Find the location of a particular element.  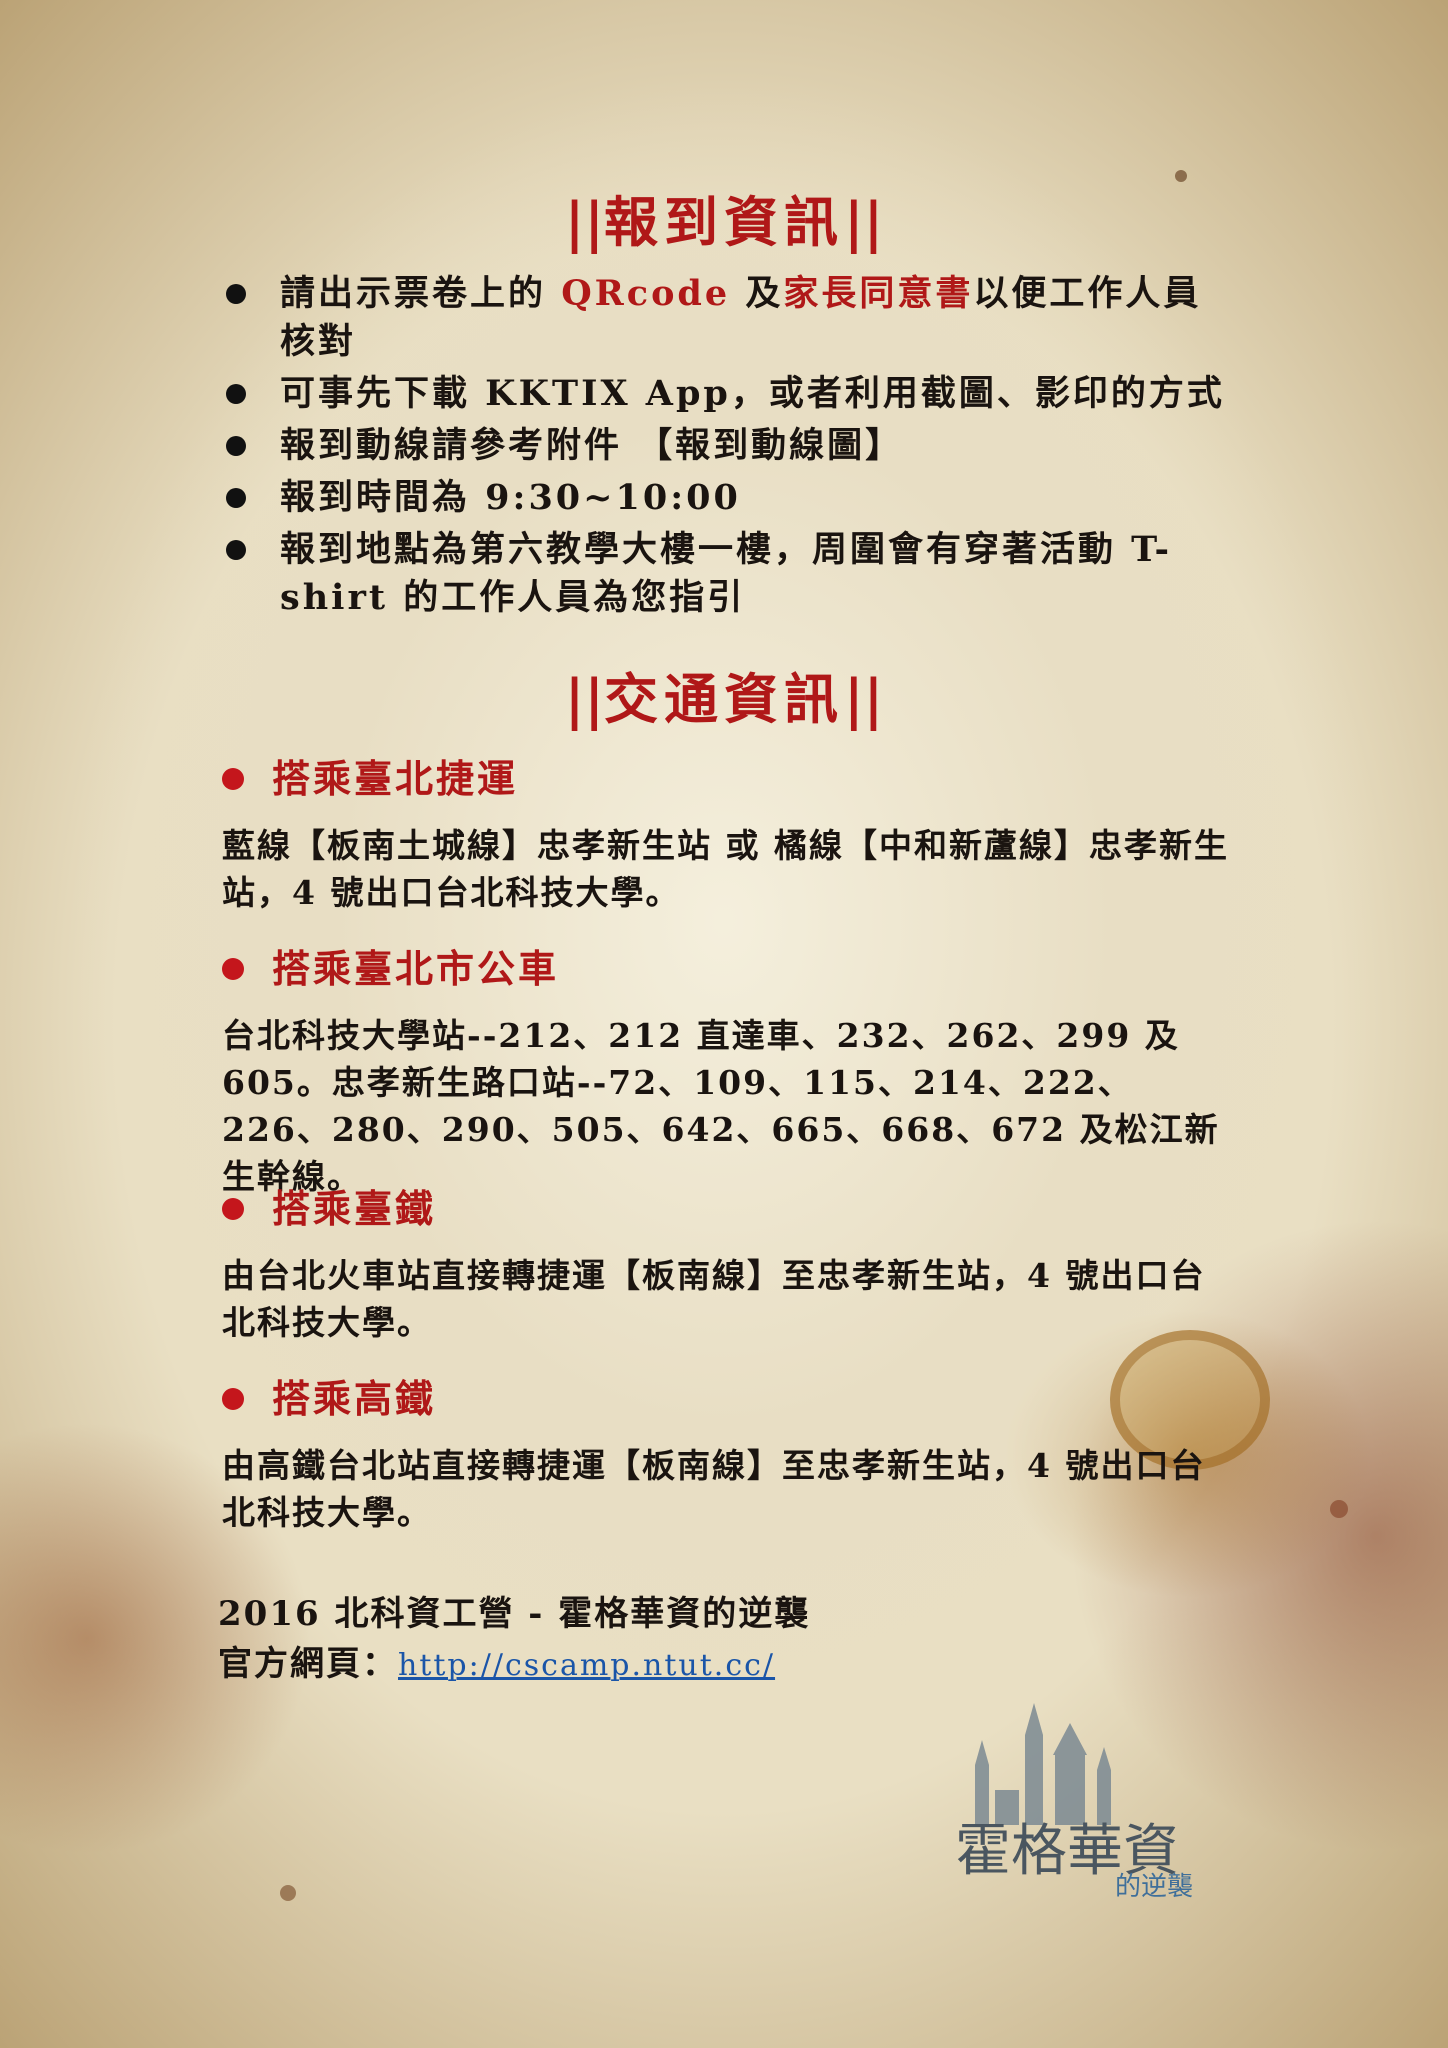

tra-directions: 由台北火車站直接轉捷運【板南線】至忠孝新生站，4 號出口台北科技大學。 is located at coordinates (714, 1299).